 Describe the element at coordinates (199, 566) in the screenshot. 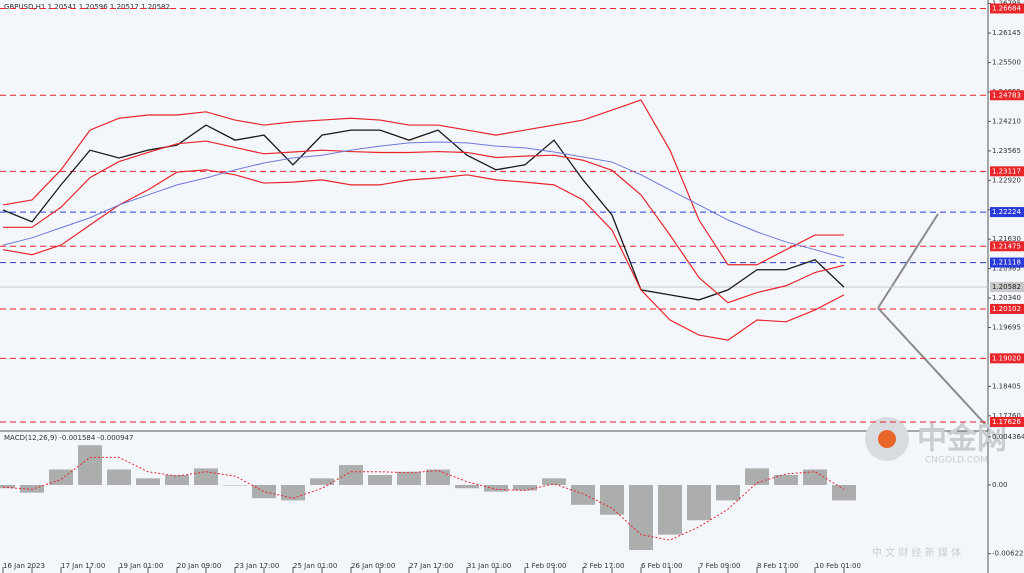

I see `x-tick-label: 20 Jan 09:00` at that location.